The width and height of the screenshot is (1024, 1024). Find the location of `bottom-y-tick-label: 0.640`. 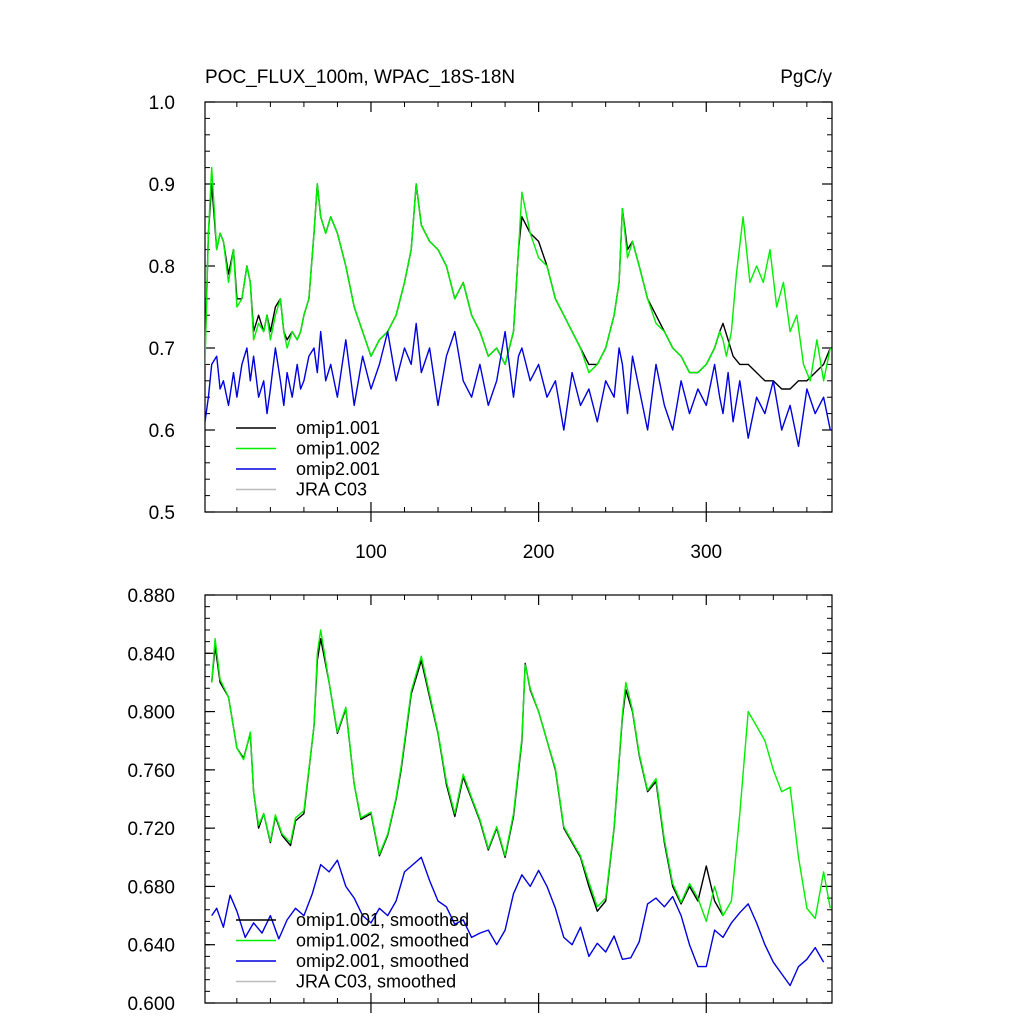

bottom-y-tick-label: 0.640 is located at coordinates (151, 946).